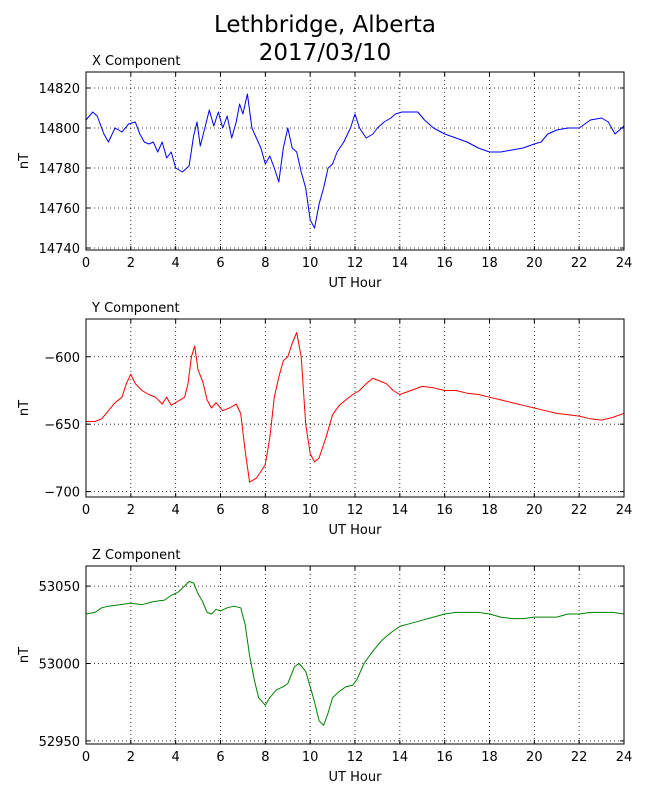  What do you see at coordinates (534, 757) in the screenshot?
I see `panel3-x-tick-label: 20` at bounding box center [534, 757].